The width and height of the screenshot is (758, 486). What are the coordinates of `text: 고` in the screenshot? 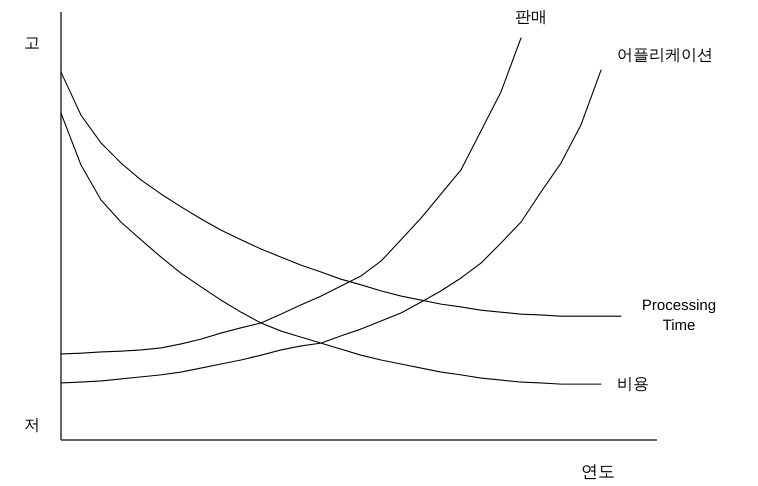 It's located at (32, 43).